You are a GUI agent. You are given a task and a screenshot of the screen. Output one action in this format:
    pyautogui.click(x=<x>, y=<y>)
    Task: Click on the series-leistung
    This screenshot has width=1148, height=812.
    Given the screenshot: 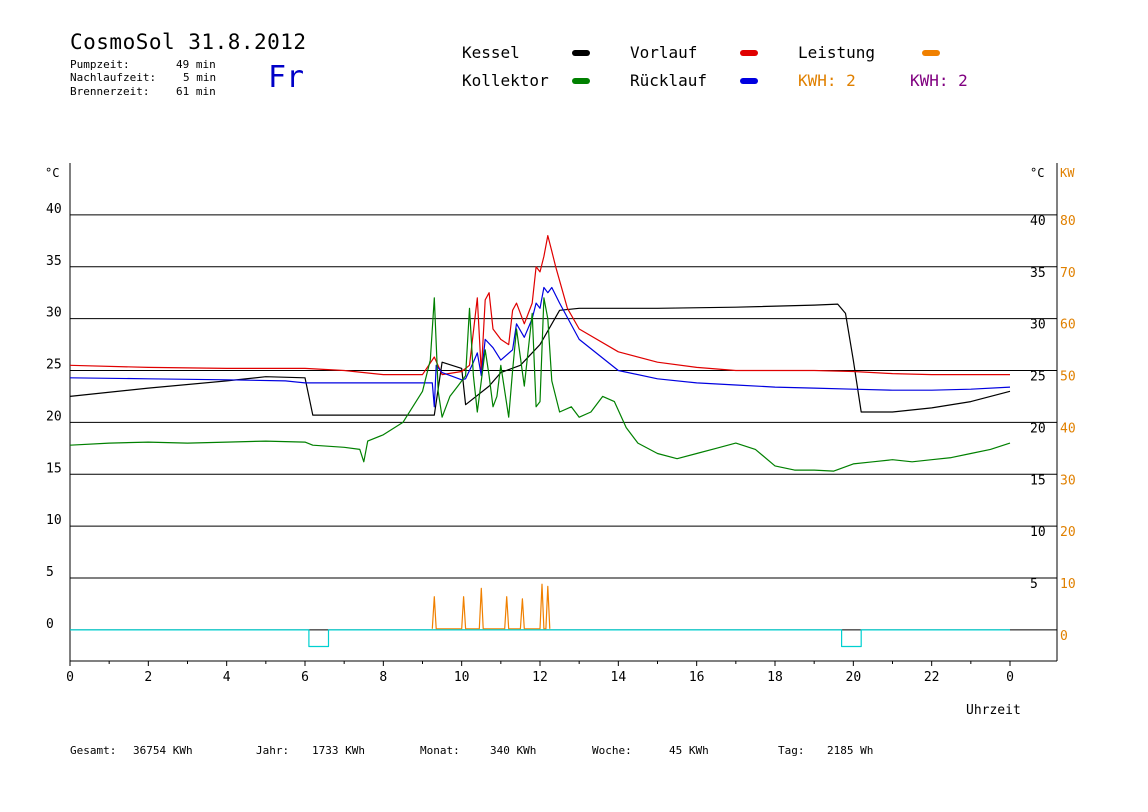 What is the action you would take?
    pyautogui.click(x=491, y=606)
    